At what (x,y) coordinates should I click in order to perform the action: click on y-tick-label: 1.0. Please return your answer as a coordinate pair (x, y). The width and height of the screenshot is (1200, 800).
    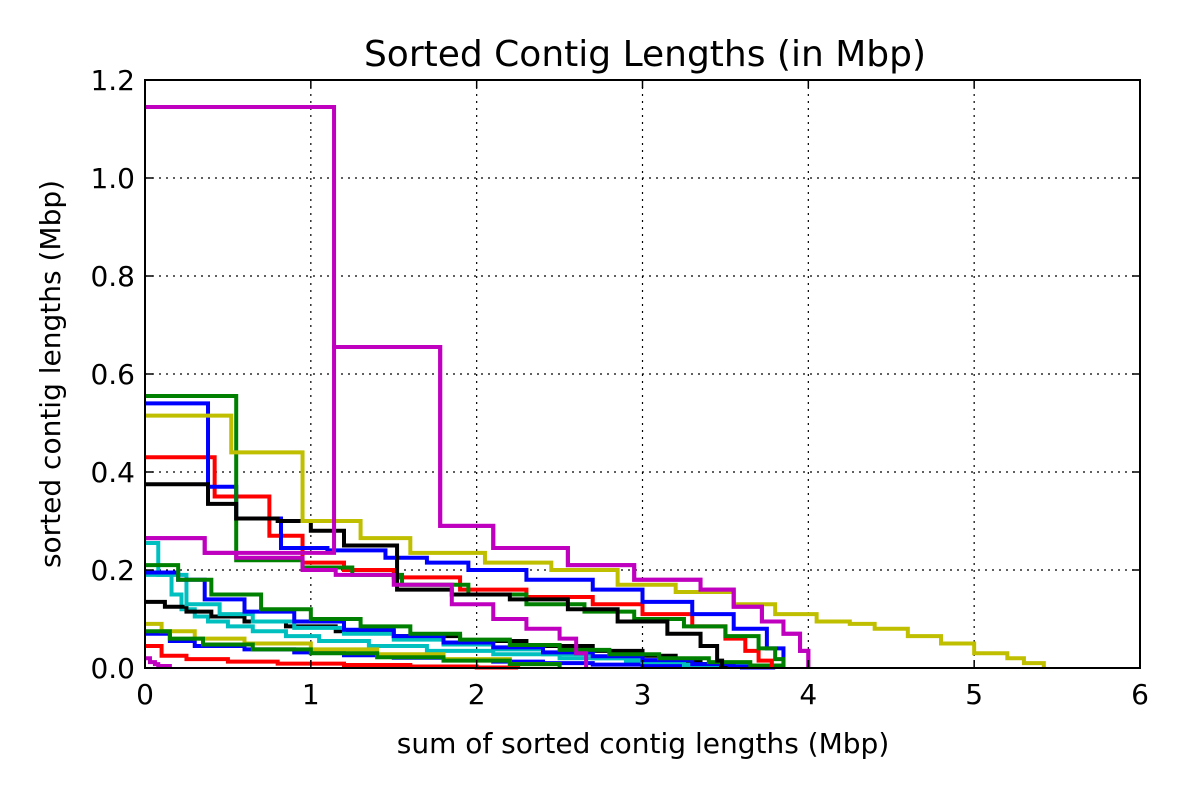
    Looking at the image, I should click on (112, 178).